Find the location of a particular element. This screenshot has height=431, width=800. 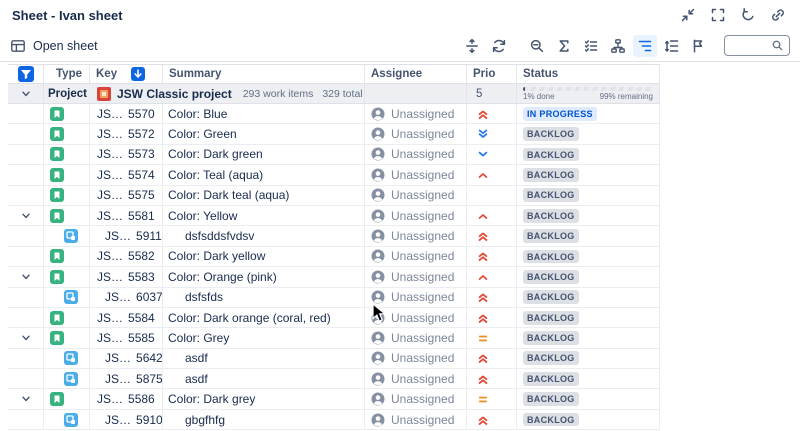

issue-summary: Color: Dark orange (coral, red) is located at coordinates (264, 317).